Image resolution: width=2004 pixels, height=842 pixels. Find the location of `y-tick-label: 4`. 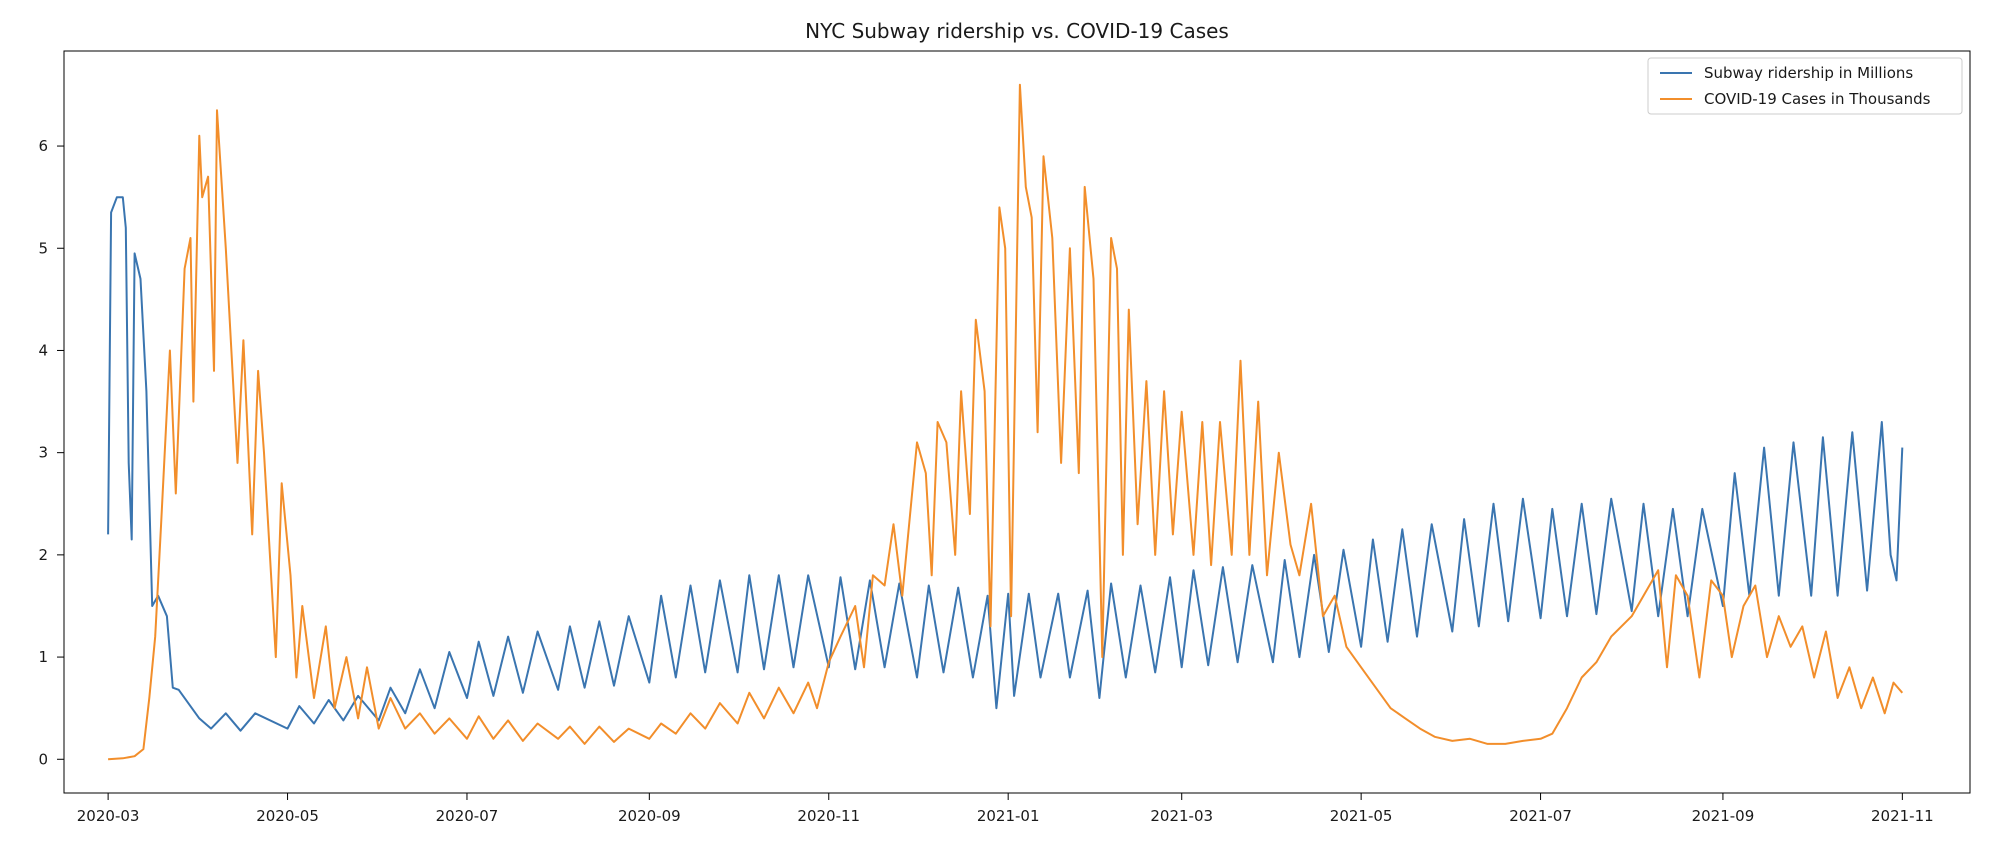

y-tick-label: 4 is located at coordinates (43, 350).